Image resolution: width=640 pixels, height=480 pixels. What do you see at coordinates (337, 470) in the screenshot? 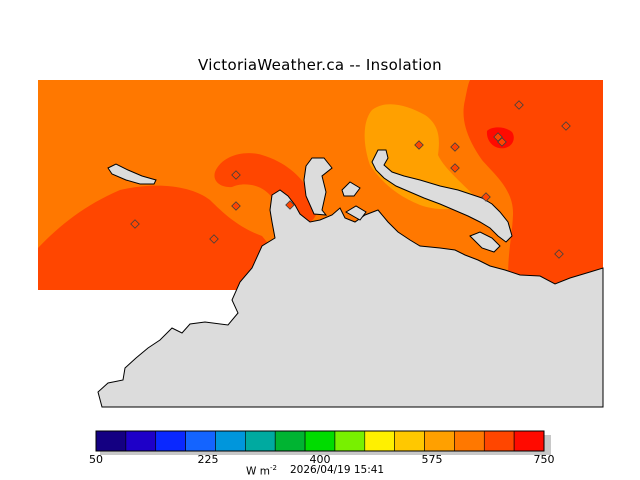
I see `timestamp: 2026/04/19 15:41` at bounding box center [337, 470].